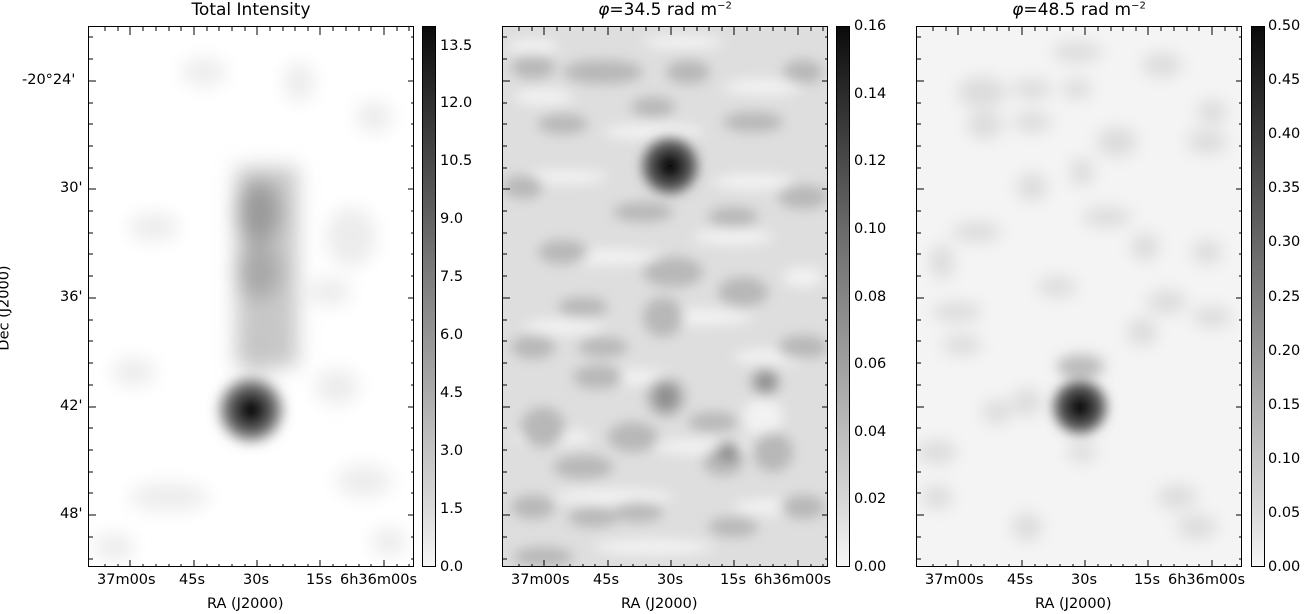 The width and height of the screenshot is (1305, 614). I want to click on colorbar-2-tick: 0.00, so click(870, 567).